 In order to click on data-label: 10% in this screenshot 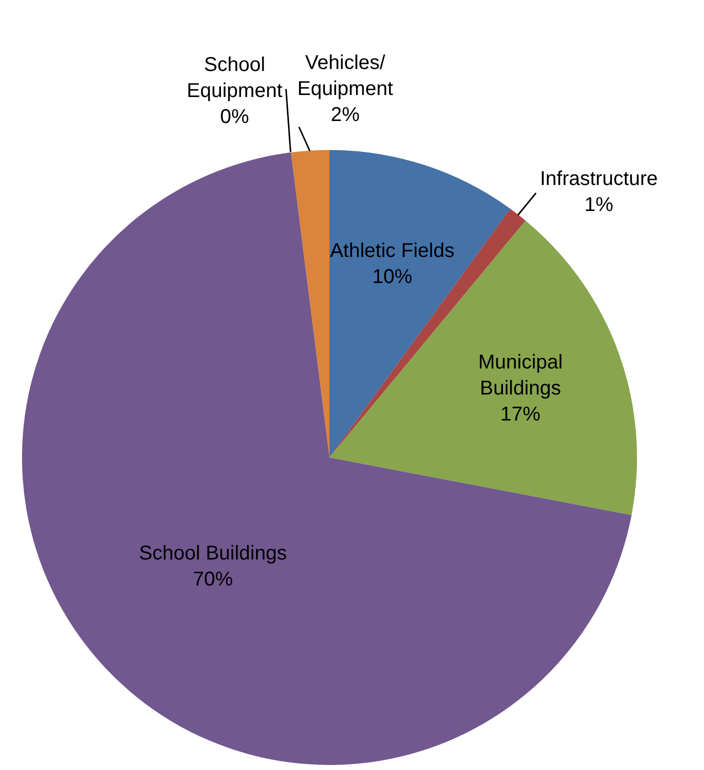, I will do `click(392, 277)`.